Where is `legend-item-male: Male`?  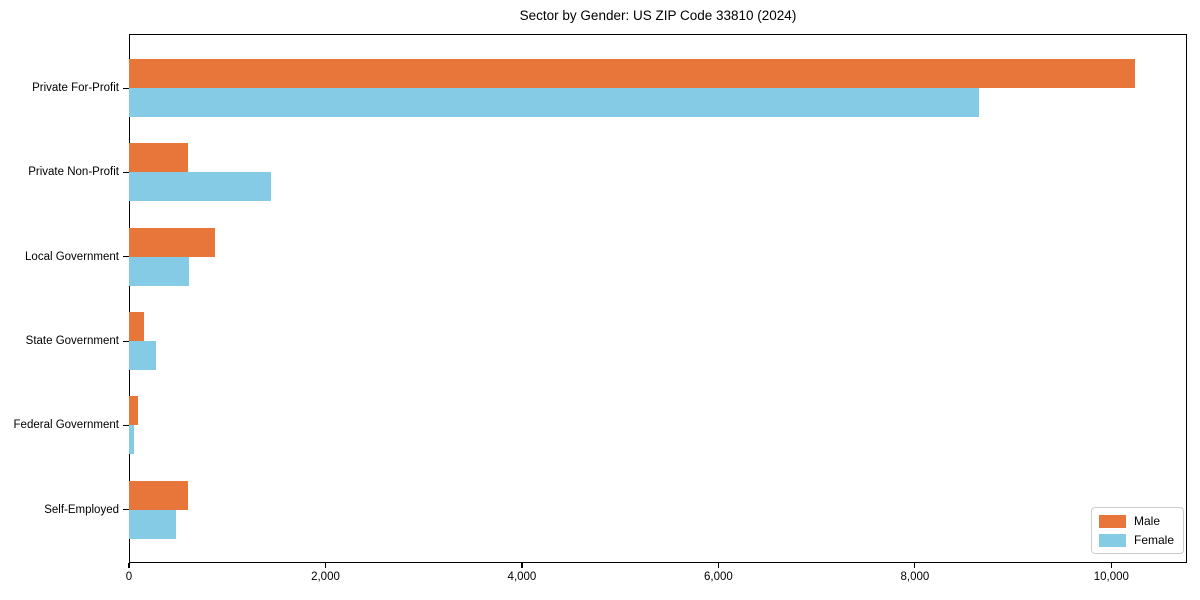
legend-item-male: Male is located at coordinates (1136, 521).